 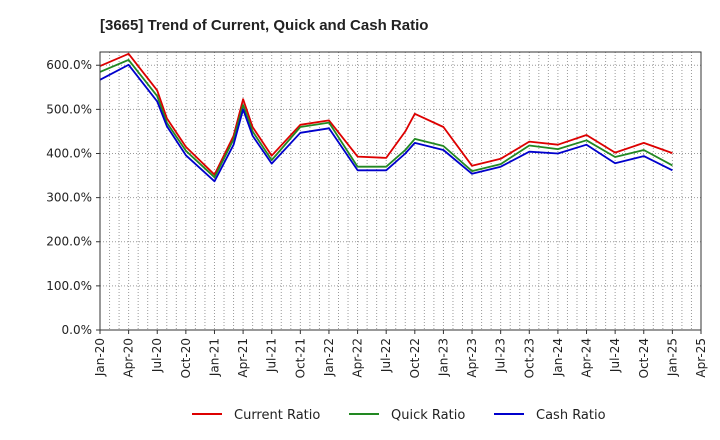 I want to click on y-axis: 0.0% 100.0% 200.0% 300.0% 400.0% 500.0% 600.0%, so click(x=73, y=197).